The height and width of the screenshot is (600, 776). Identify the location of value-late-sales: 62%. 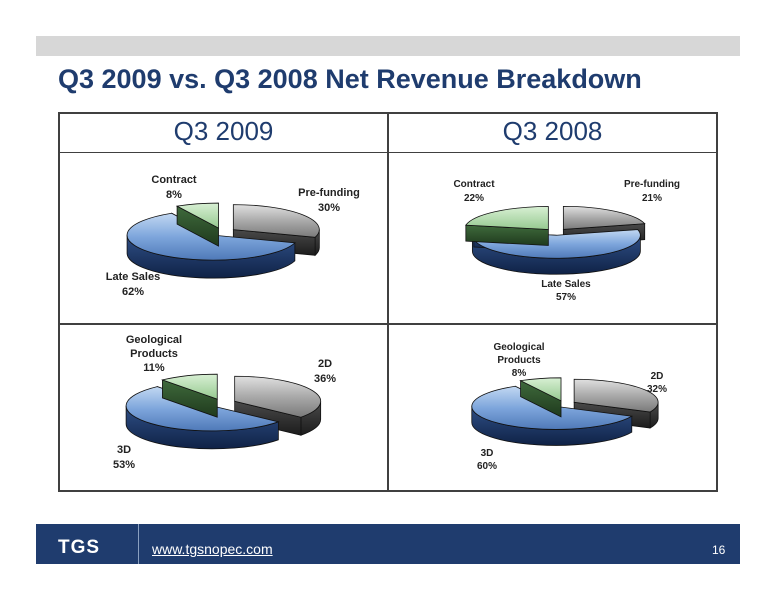
(133, 292).